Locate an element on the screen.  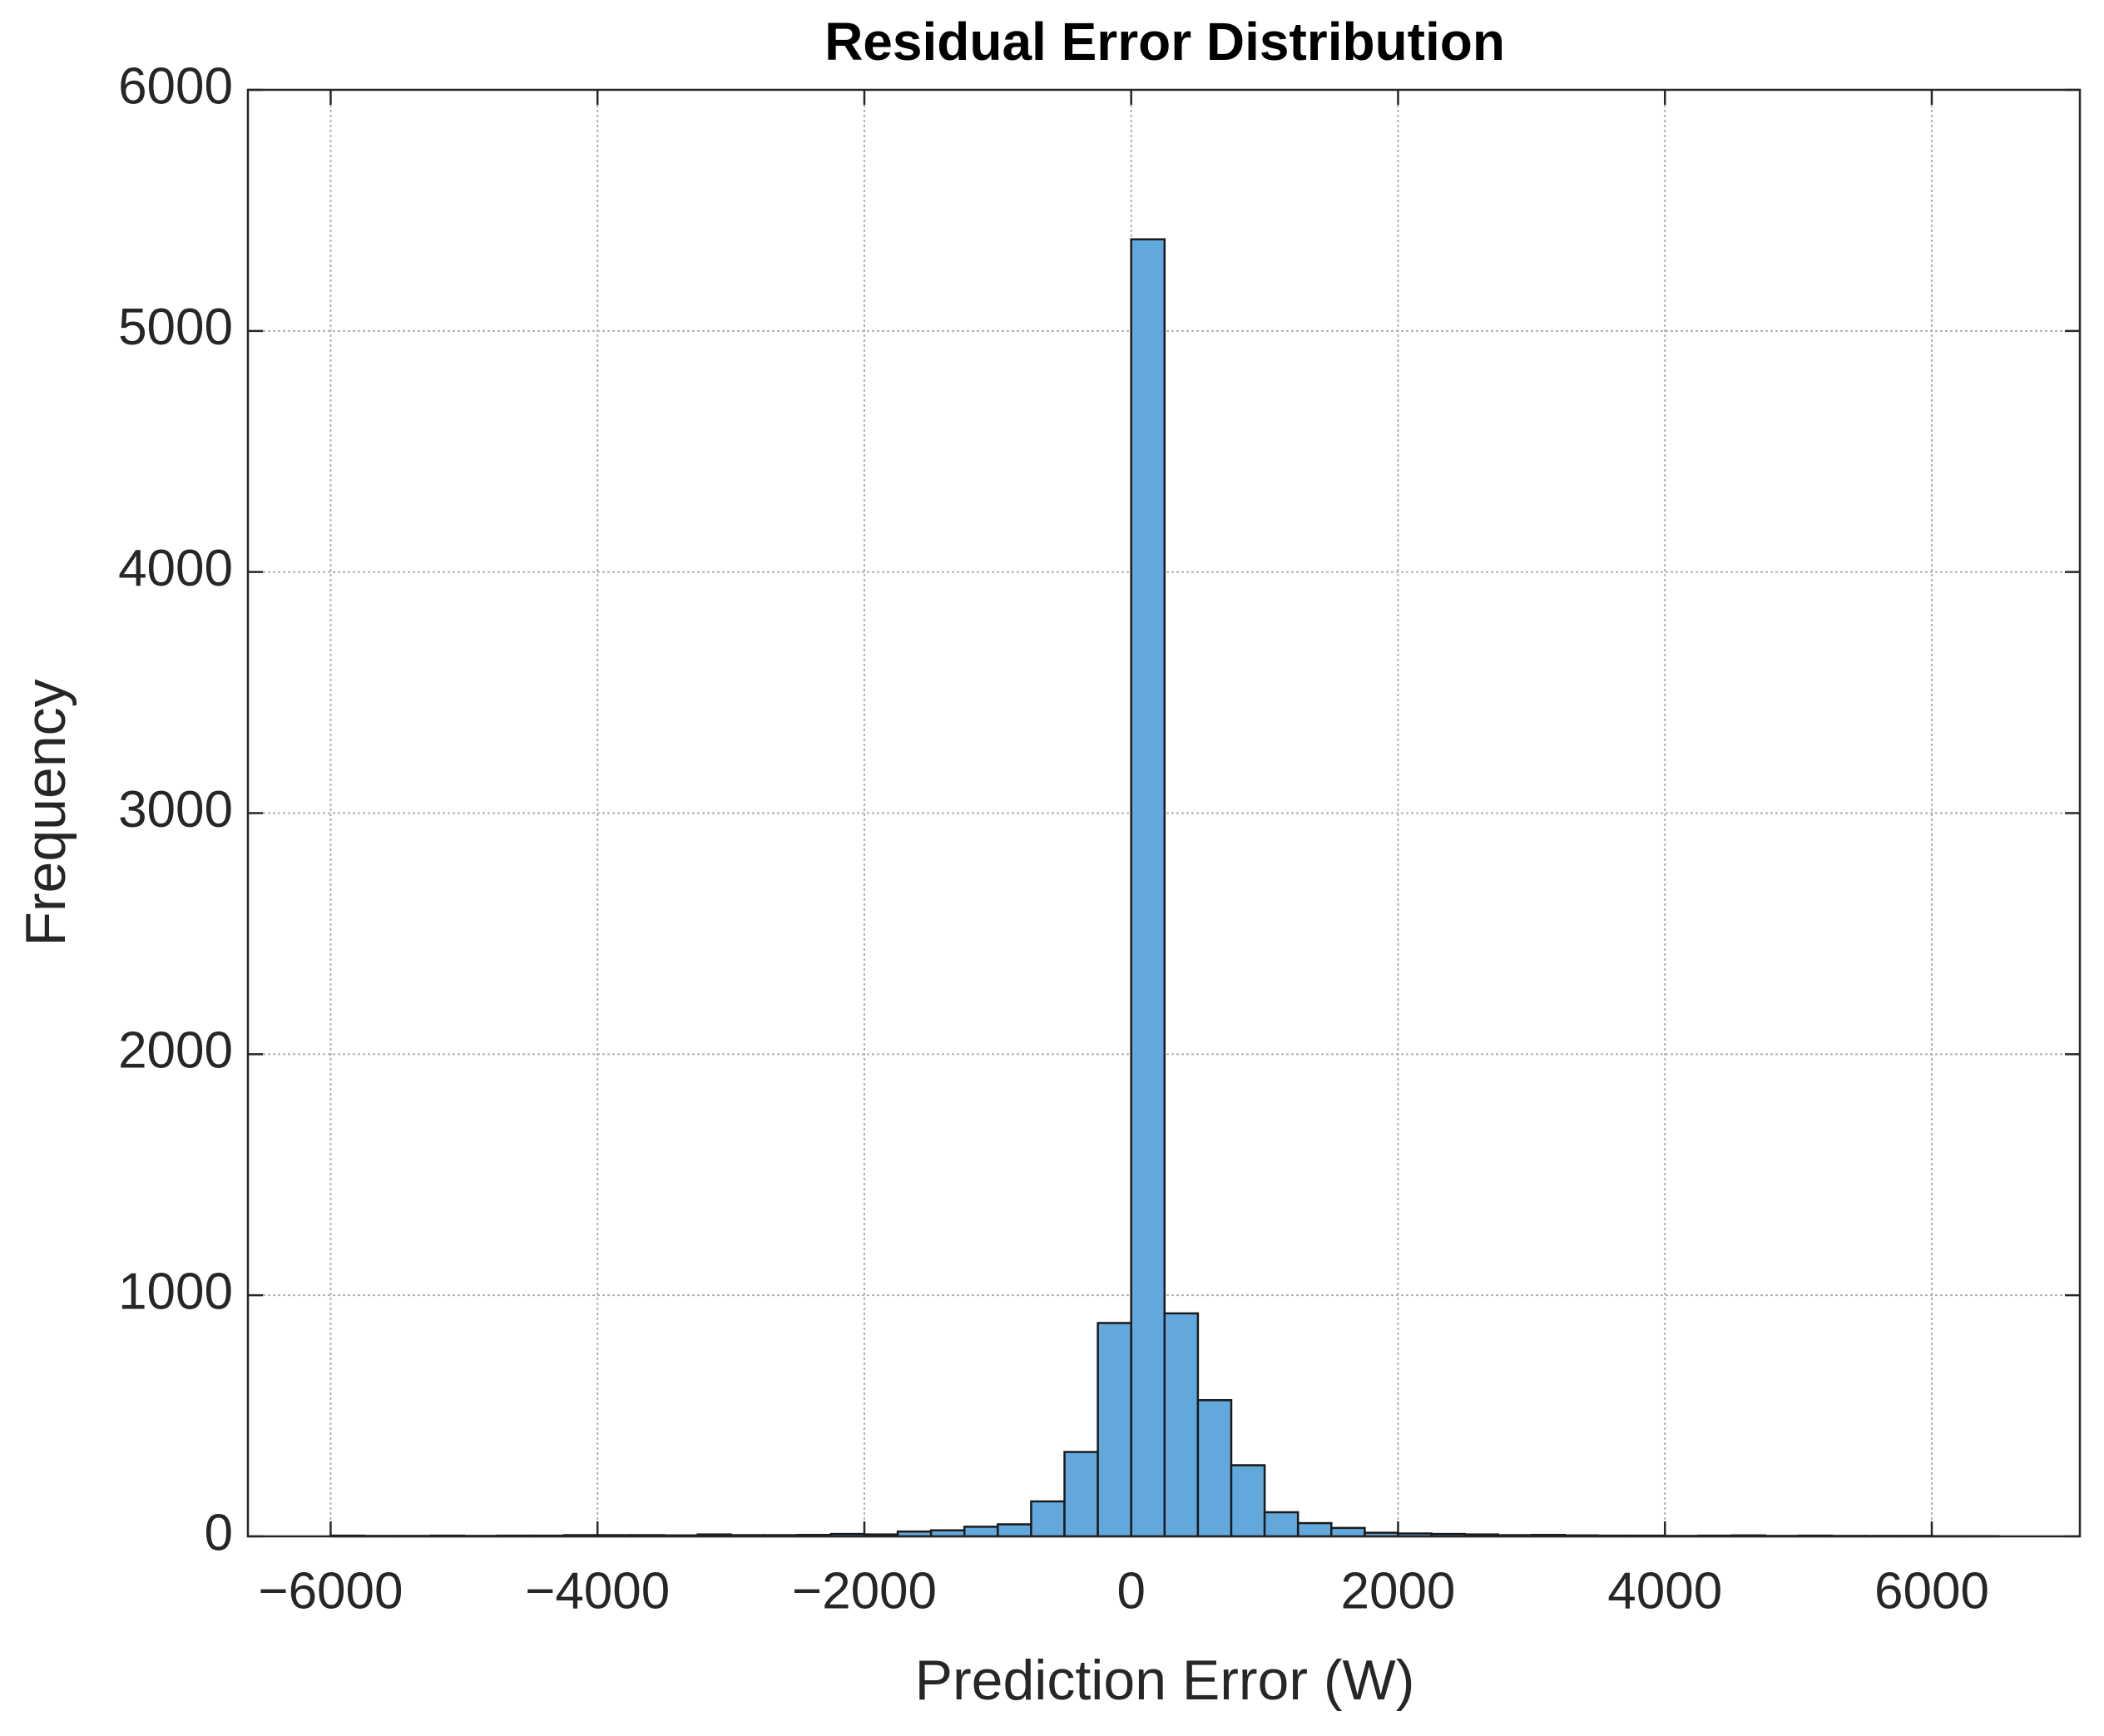
y-tick-label: 3000 is located at coordinates (175, 809).